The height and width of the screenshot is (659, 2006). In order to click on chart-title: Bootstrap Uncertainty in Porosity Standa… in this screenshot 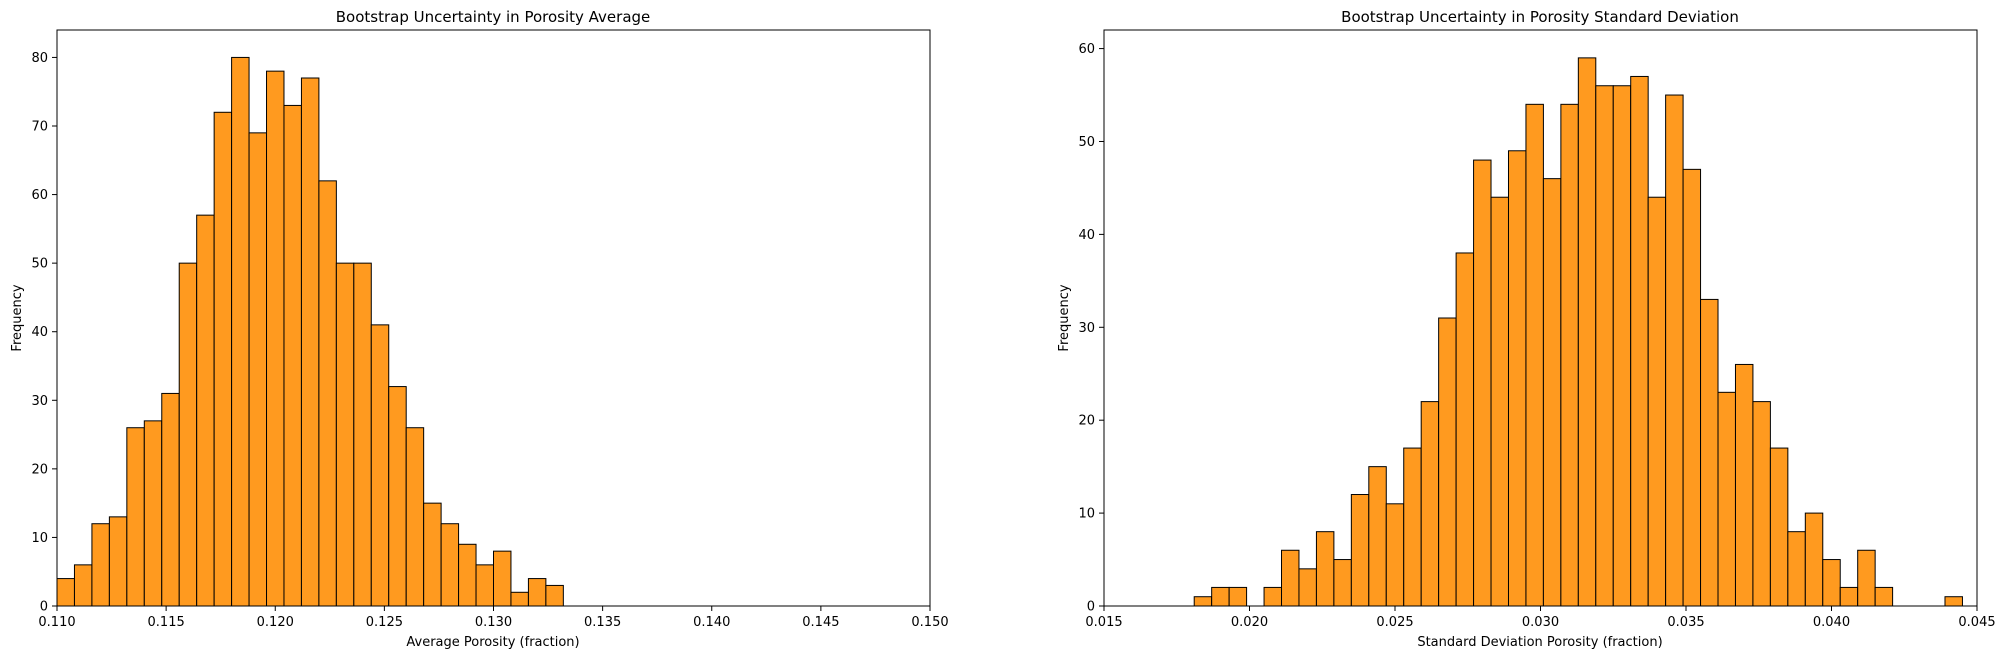, I will do `click(1540, 17)`.